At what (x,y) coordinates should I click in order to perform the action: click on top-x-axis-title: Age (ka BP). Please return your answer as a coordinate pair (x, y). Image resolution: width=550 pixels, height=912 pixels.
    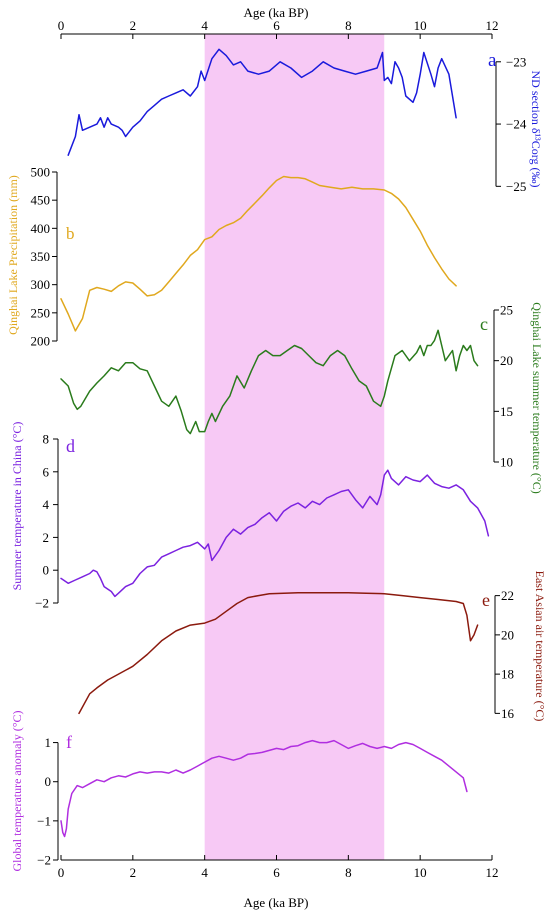
    Looking at the image, I should click on (276, 12).